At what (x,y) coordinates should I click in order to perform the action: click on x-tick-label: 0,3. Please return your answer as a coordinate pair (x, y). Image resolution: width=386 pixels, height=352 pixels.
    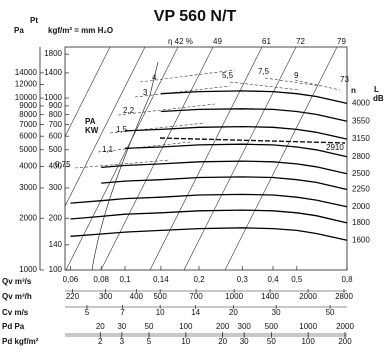
    Looking at the image, I should click on (243, 279).